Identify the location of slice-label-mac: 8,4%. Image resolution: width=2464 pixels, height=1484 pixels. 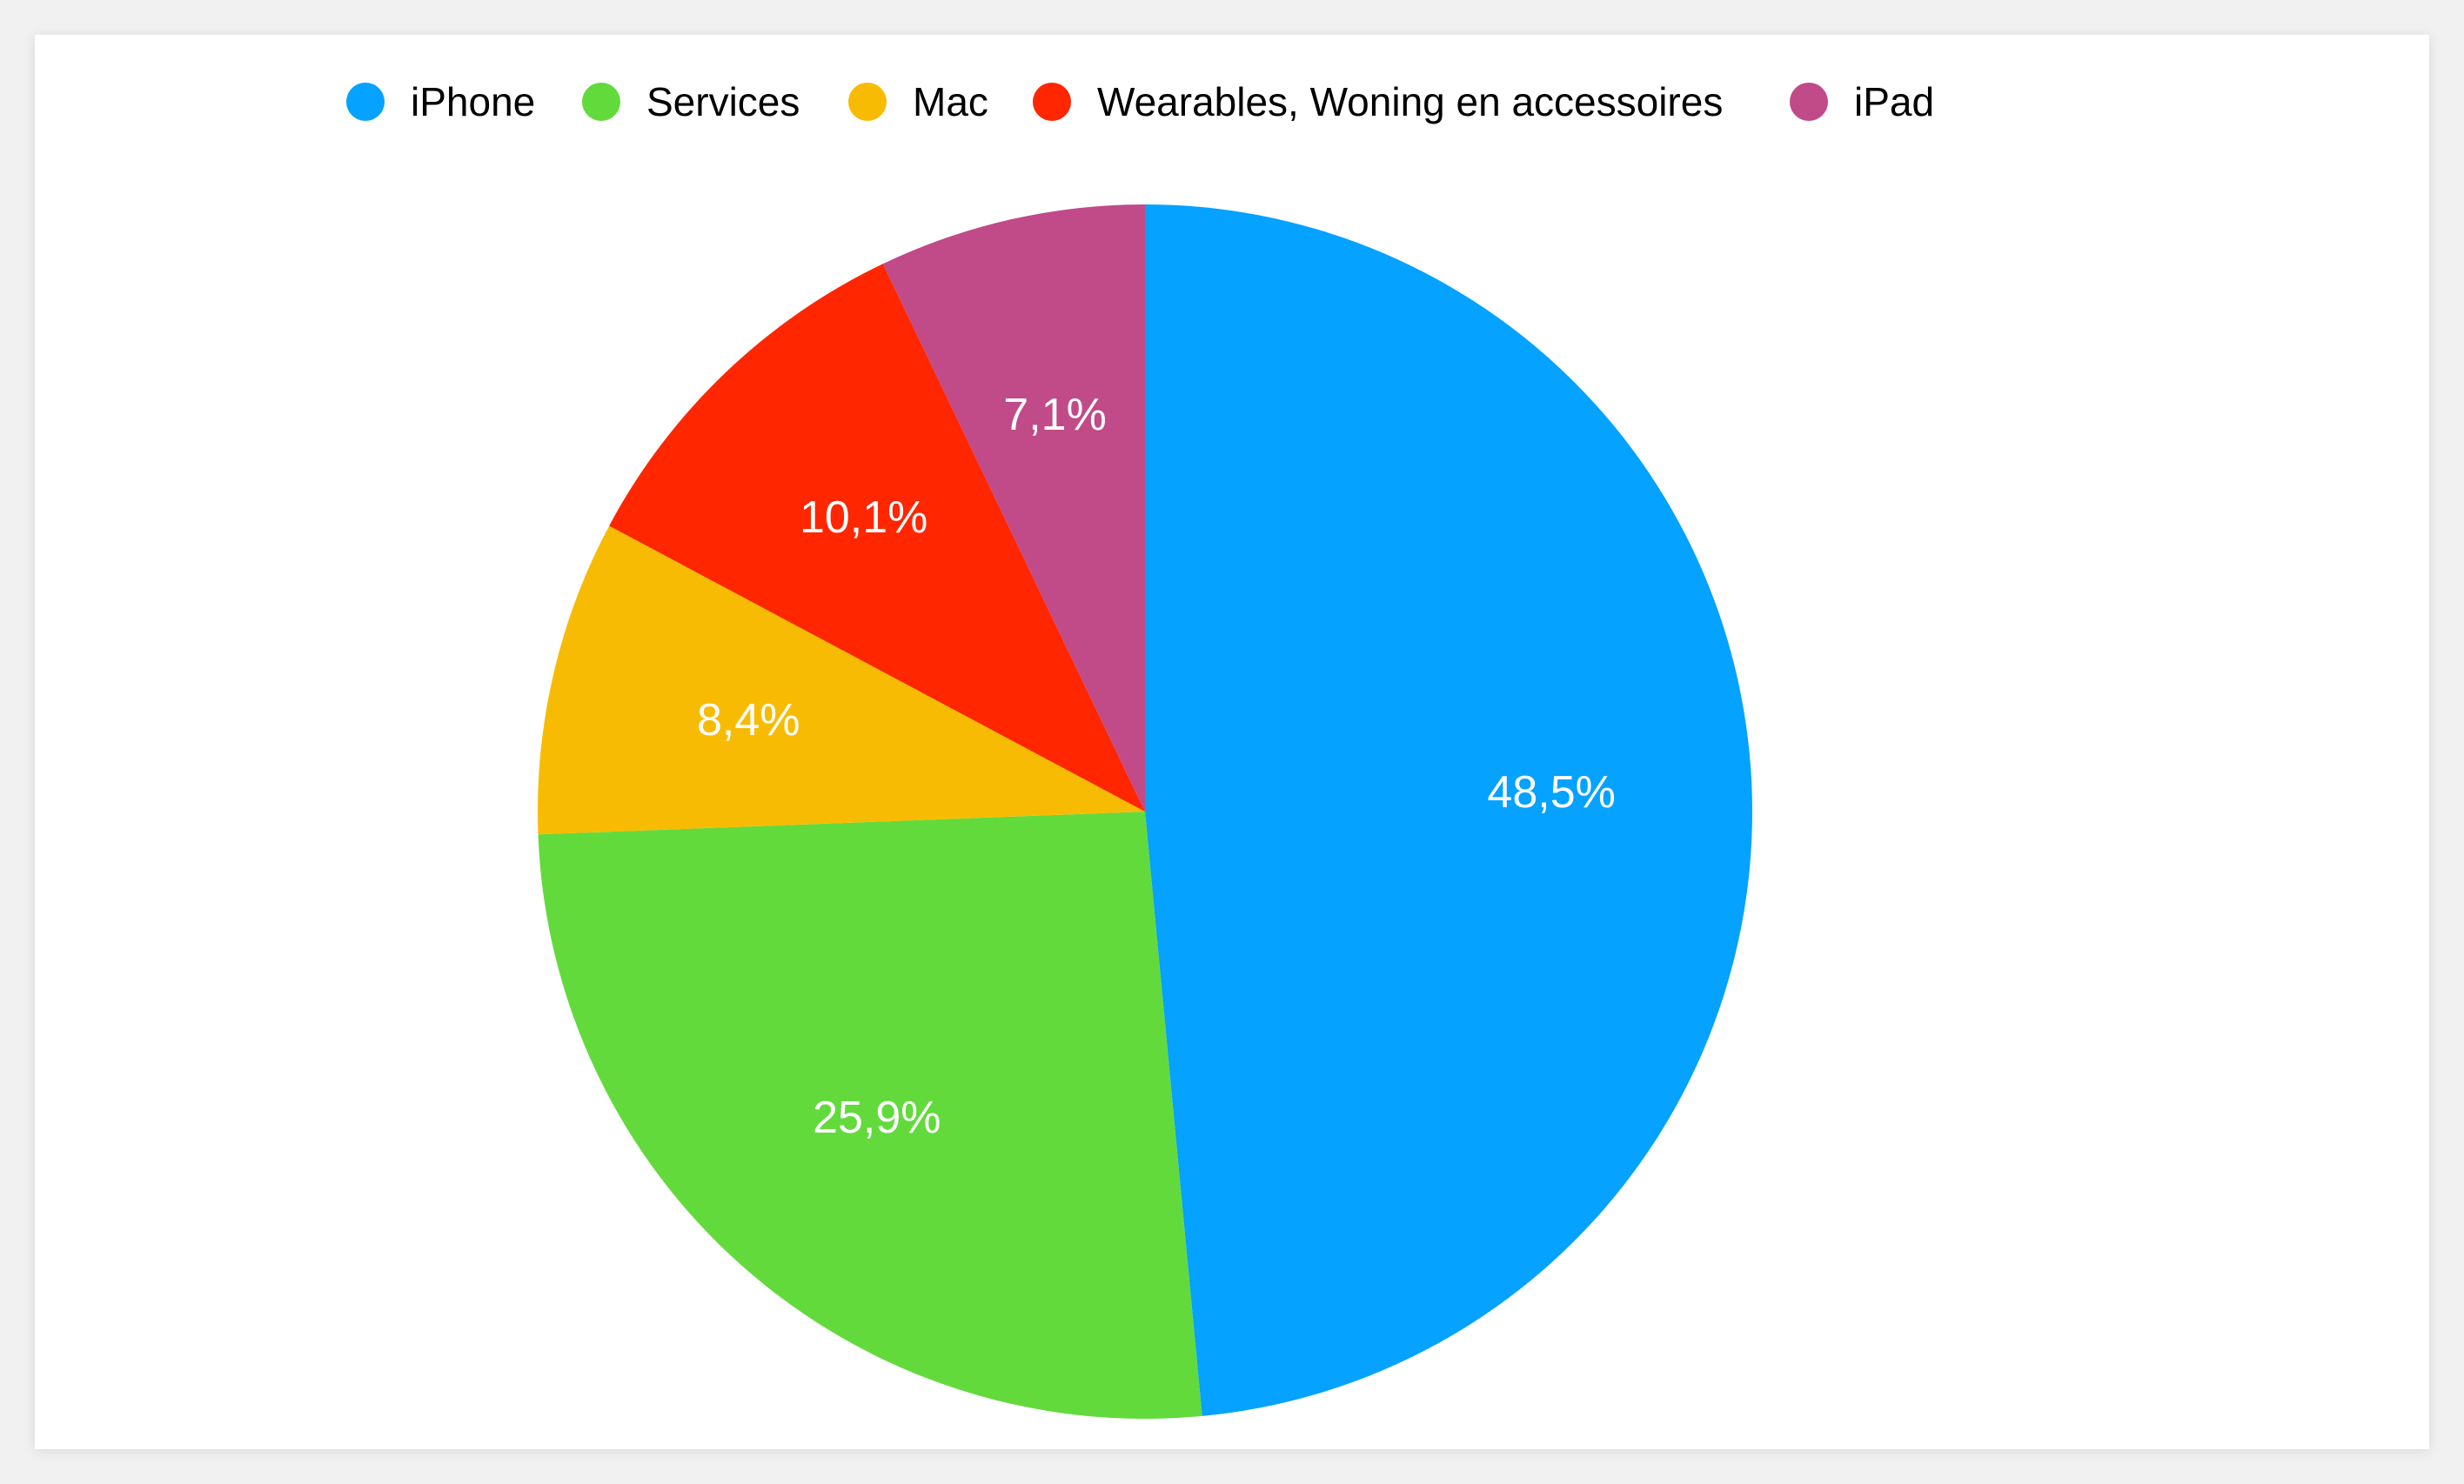
(748, 720).